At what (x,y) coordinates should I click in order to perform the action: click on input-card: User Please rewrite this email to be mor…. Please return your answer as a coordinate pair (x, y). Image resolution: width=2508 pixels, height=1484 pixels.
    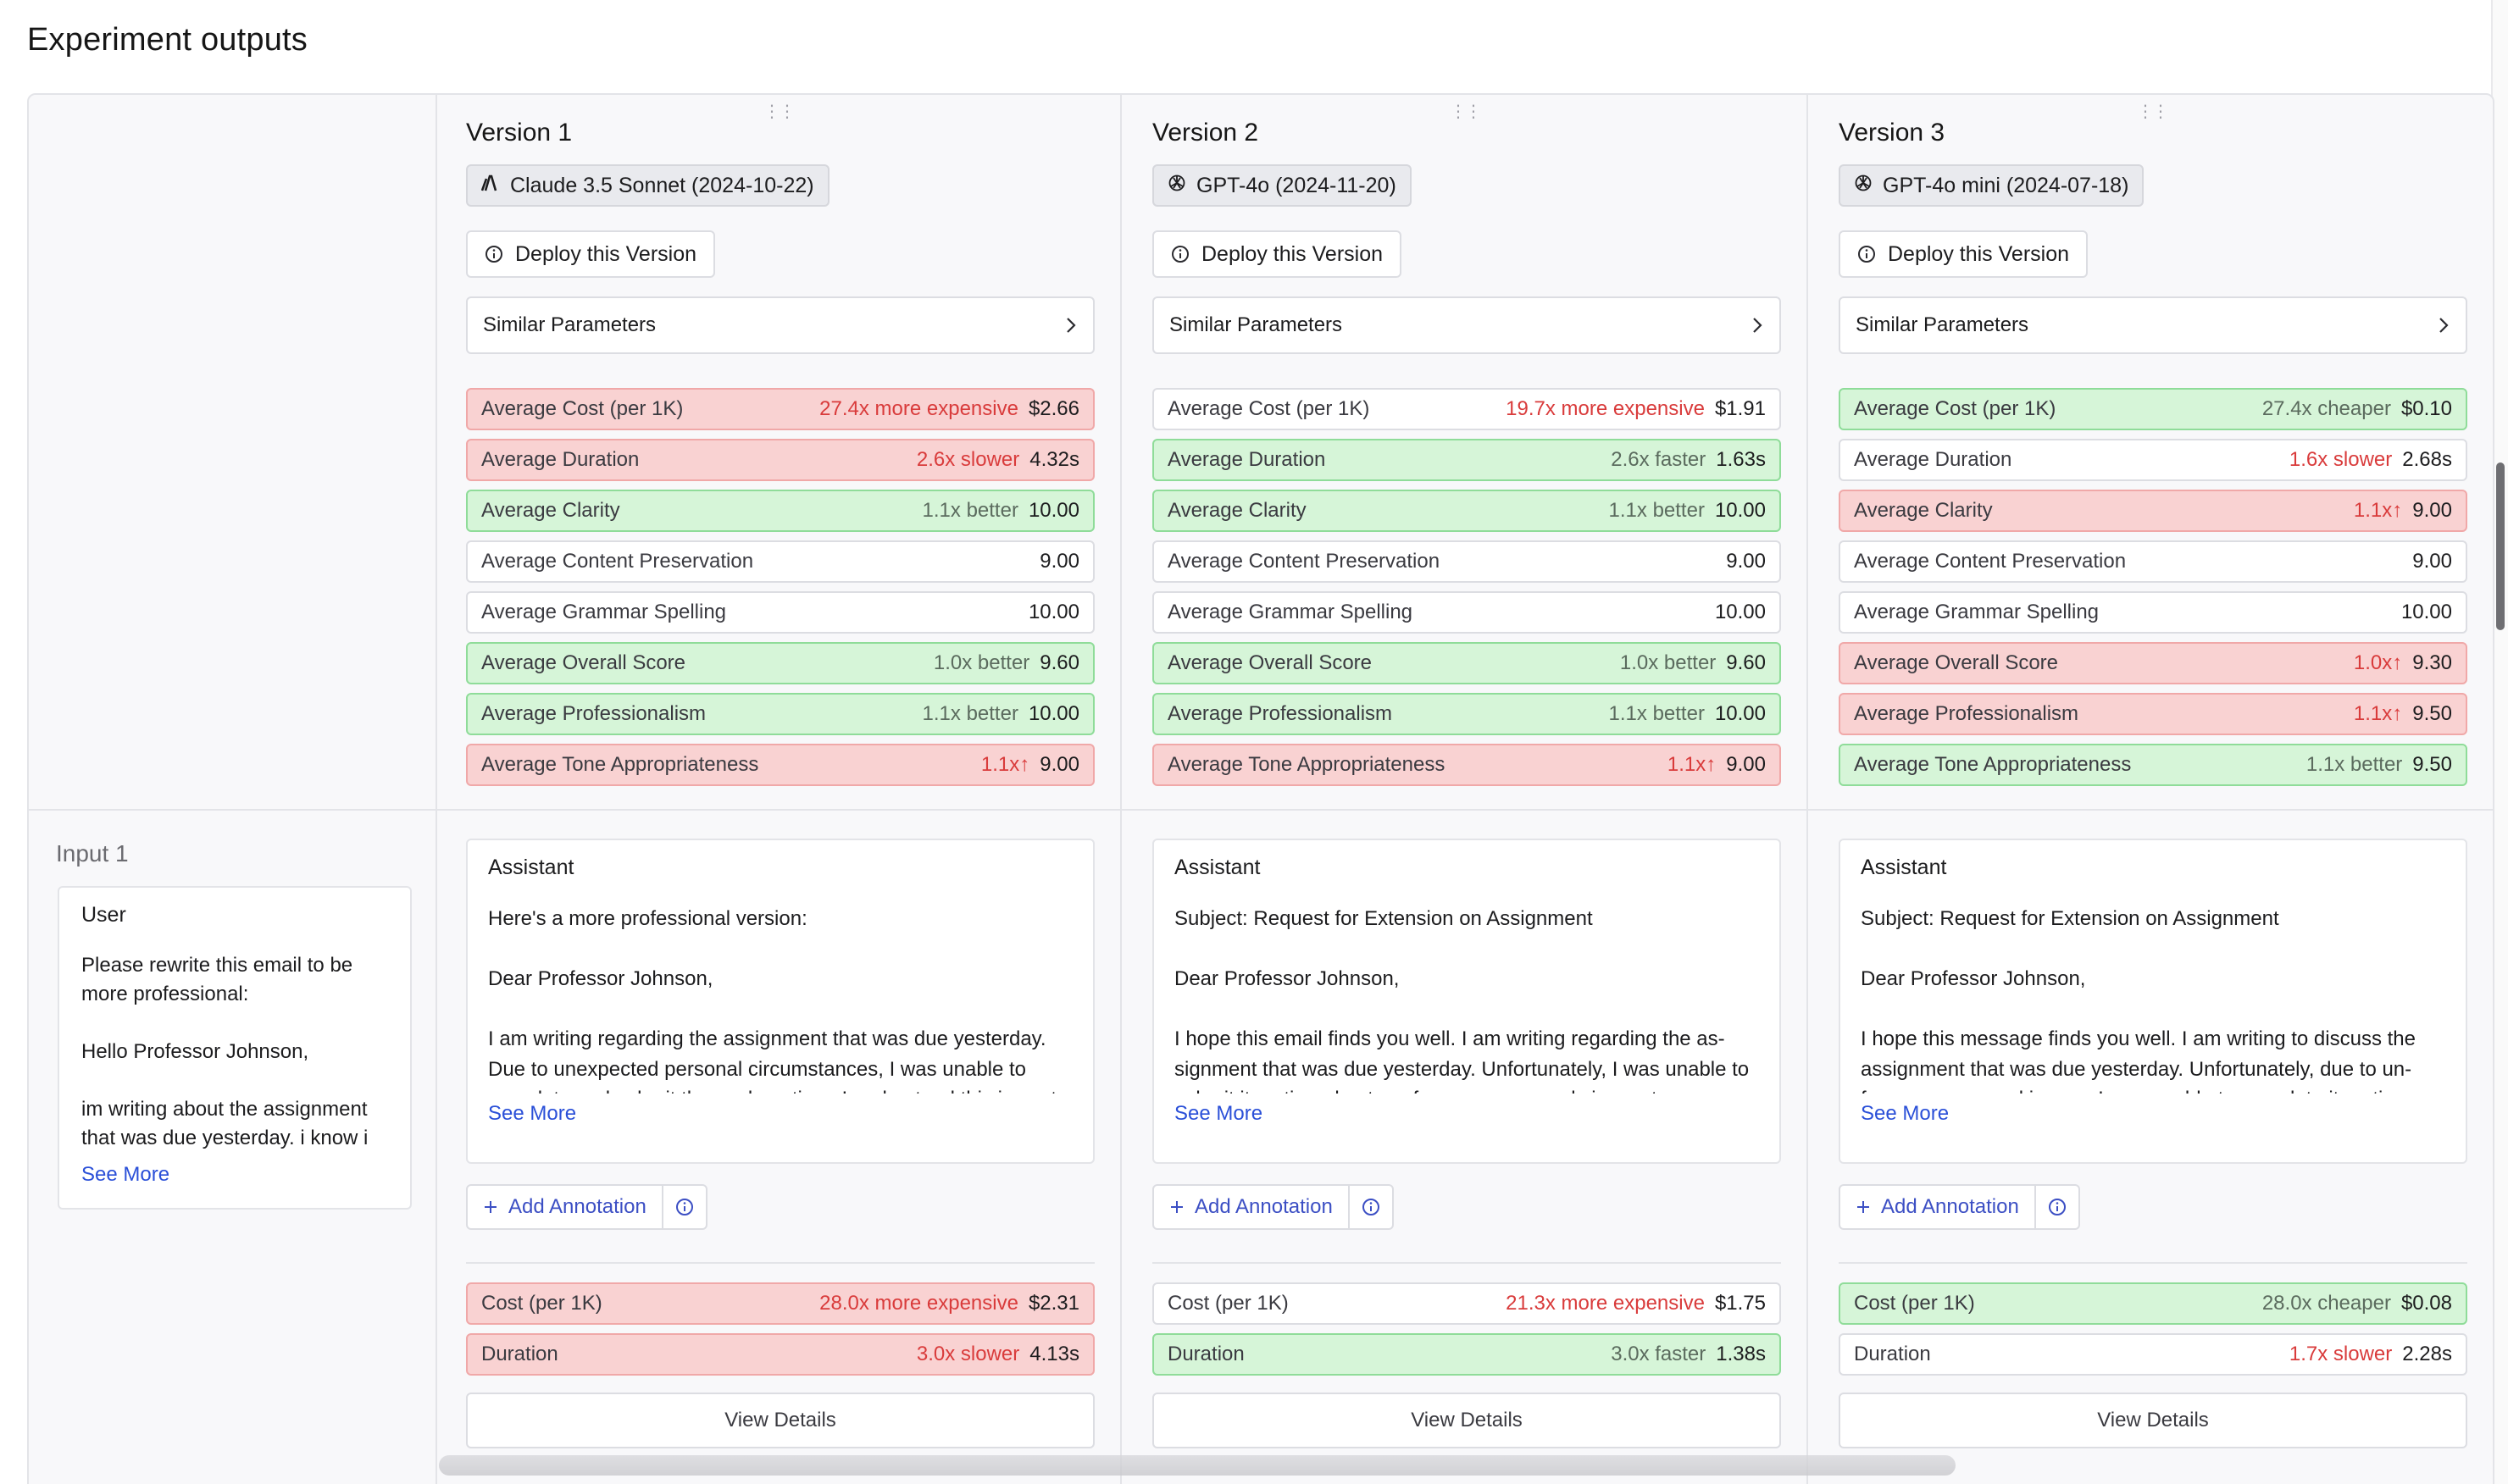
    Looking at the image, I should click on (235, 1048).